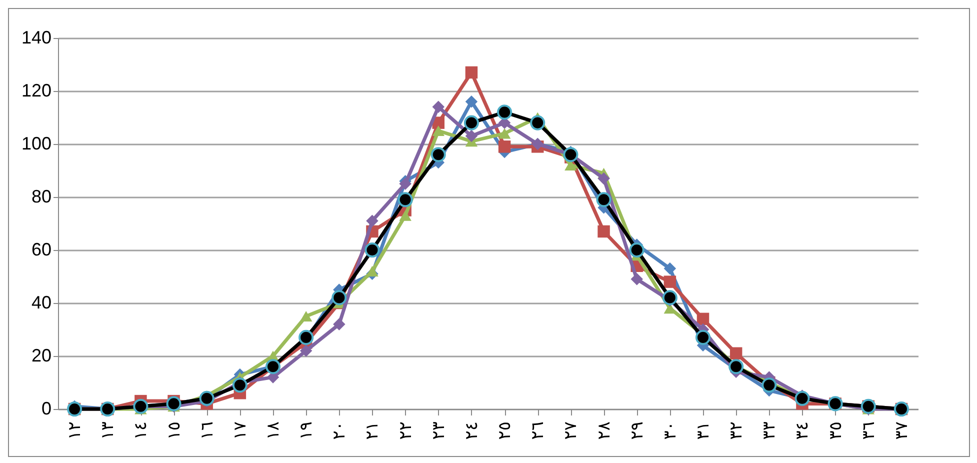 This screenshot has height=463, width=977. I want to click on x-tick-label: ١٤, so click(141, 431).